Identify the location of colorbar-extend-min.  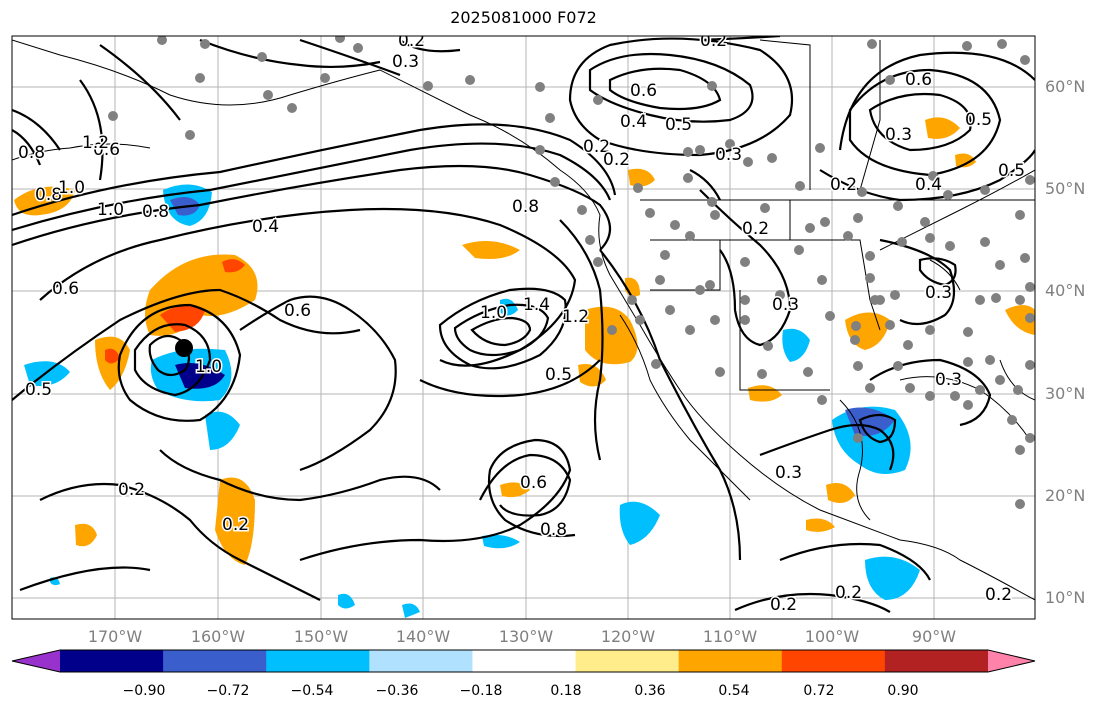
(36, 661).